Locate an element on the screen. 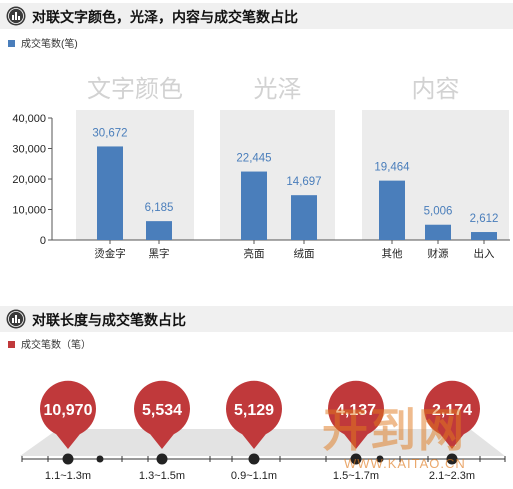 The height and width of the screenshot is (489, 513). chart2-title: 对联长度与成交笔数占比 is located at coordinates (109, 320).